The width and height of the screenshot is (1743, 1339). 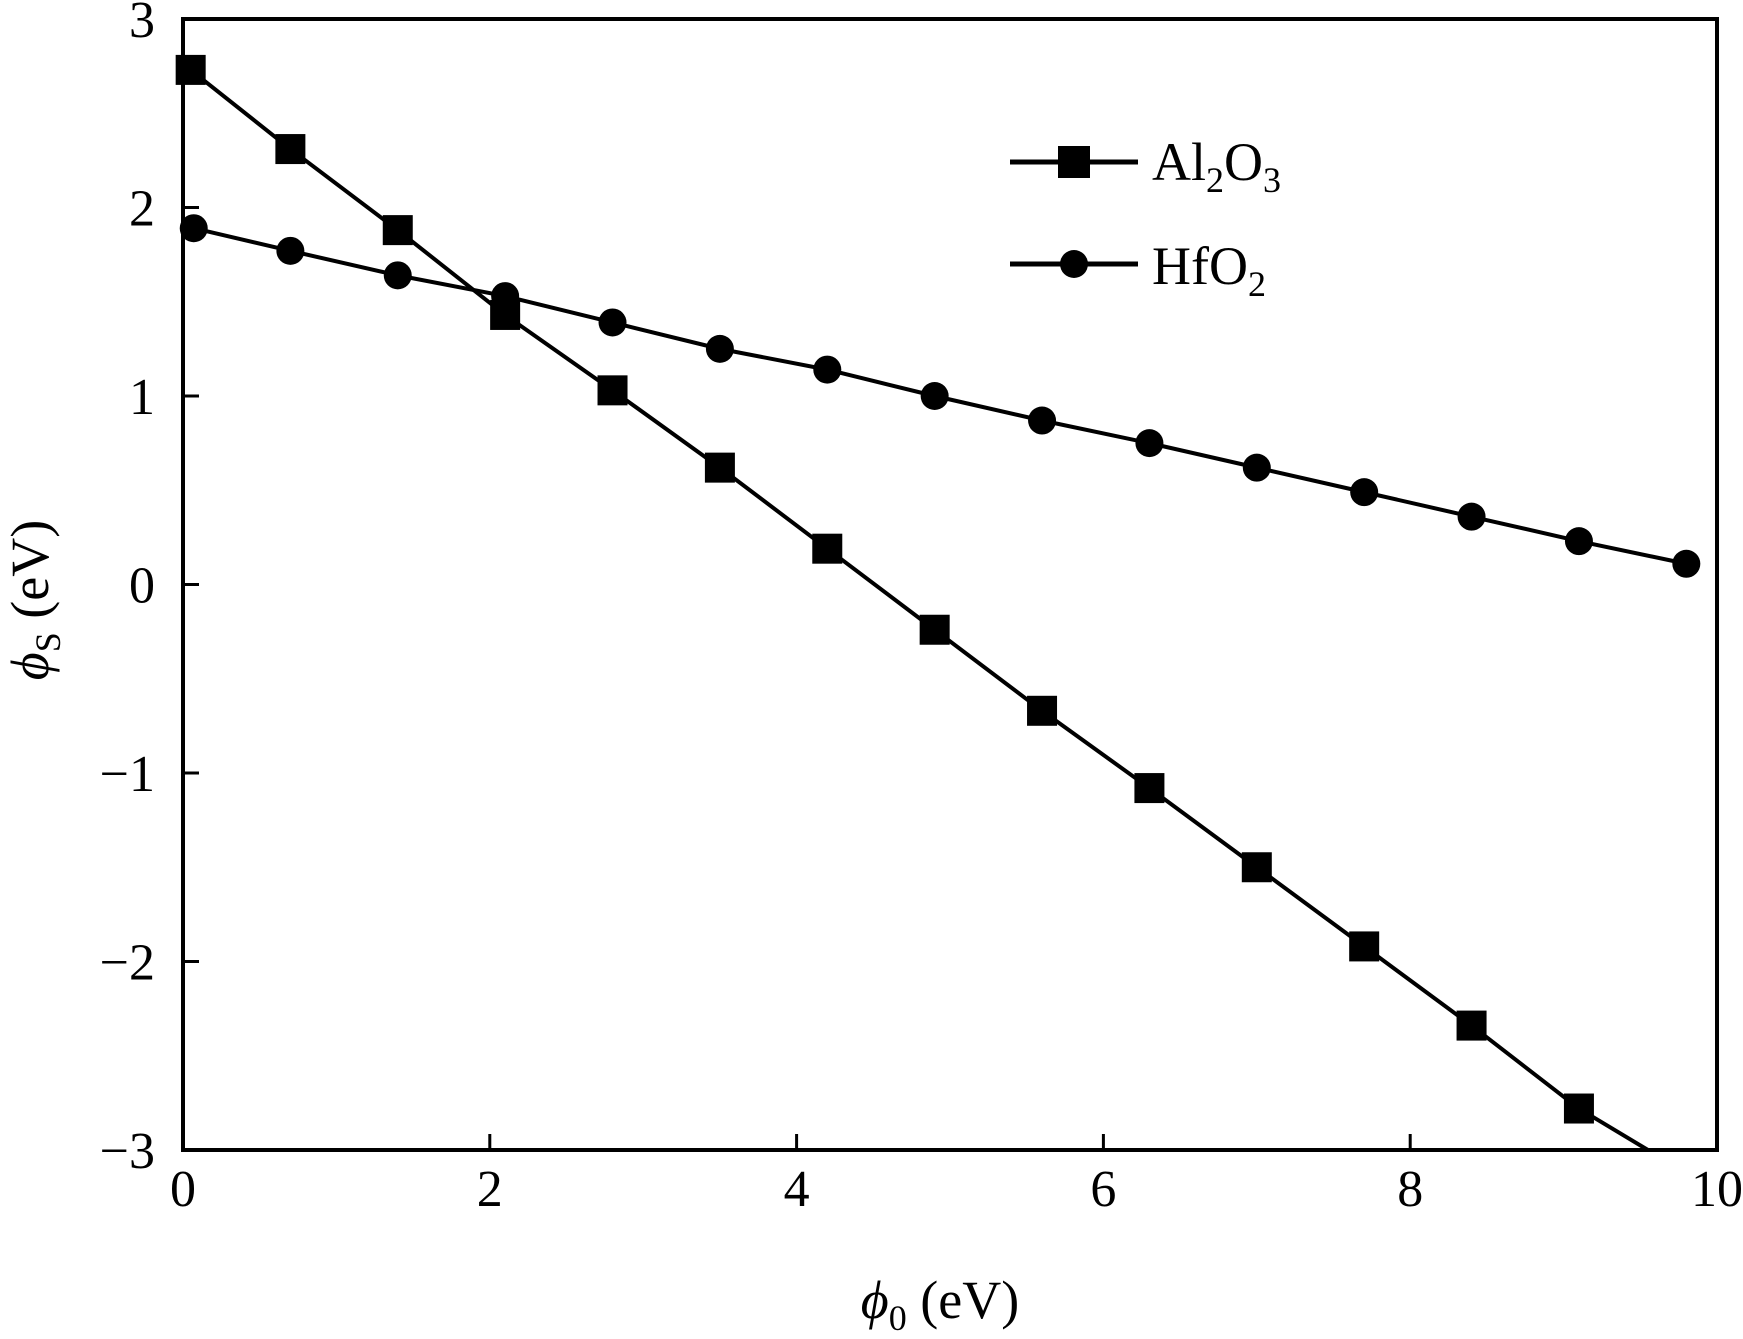 I want to click on x-axis-unit: (eV), so click(x=963, y=1300).